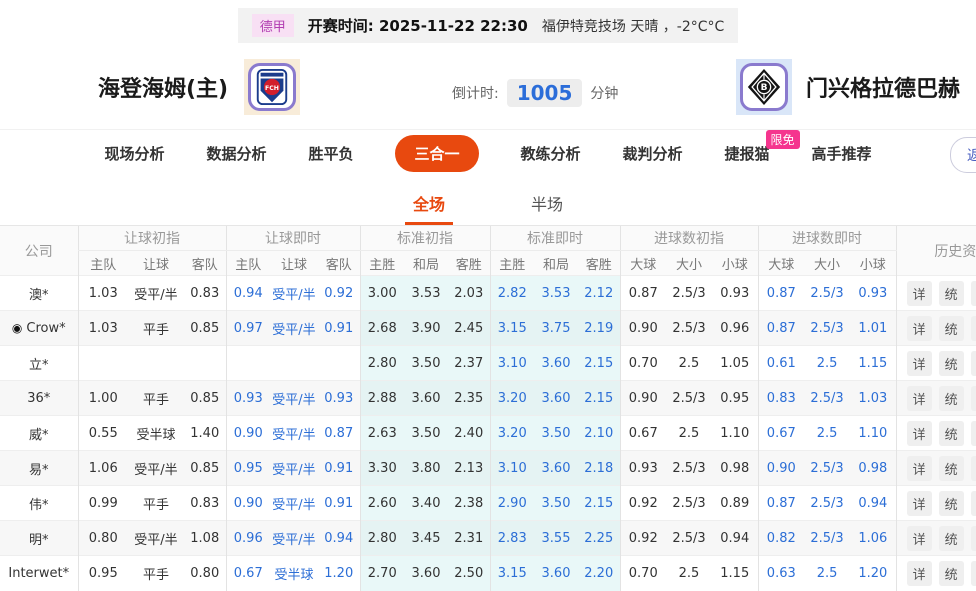 Image resolution: width=976 pixels, height=591 pixels. I want to click on handicap-live-away: 0.87, so click(339, 433).